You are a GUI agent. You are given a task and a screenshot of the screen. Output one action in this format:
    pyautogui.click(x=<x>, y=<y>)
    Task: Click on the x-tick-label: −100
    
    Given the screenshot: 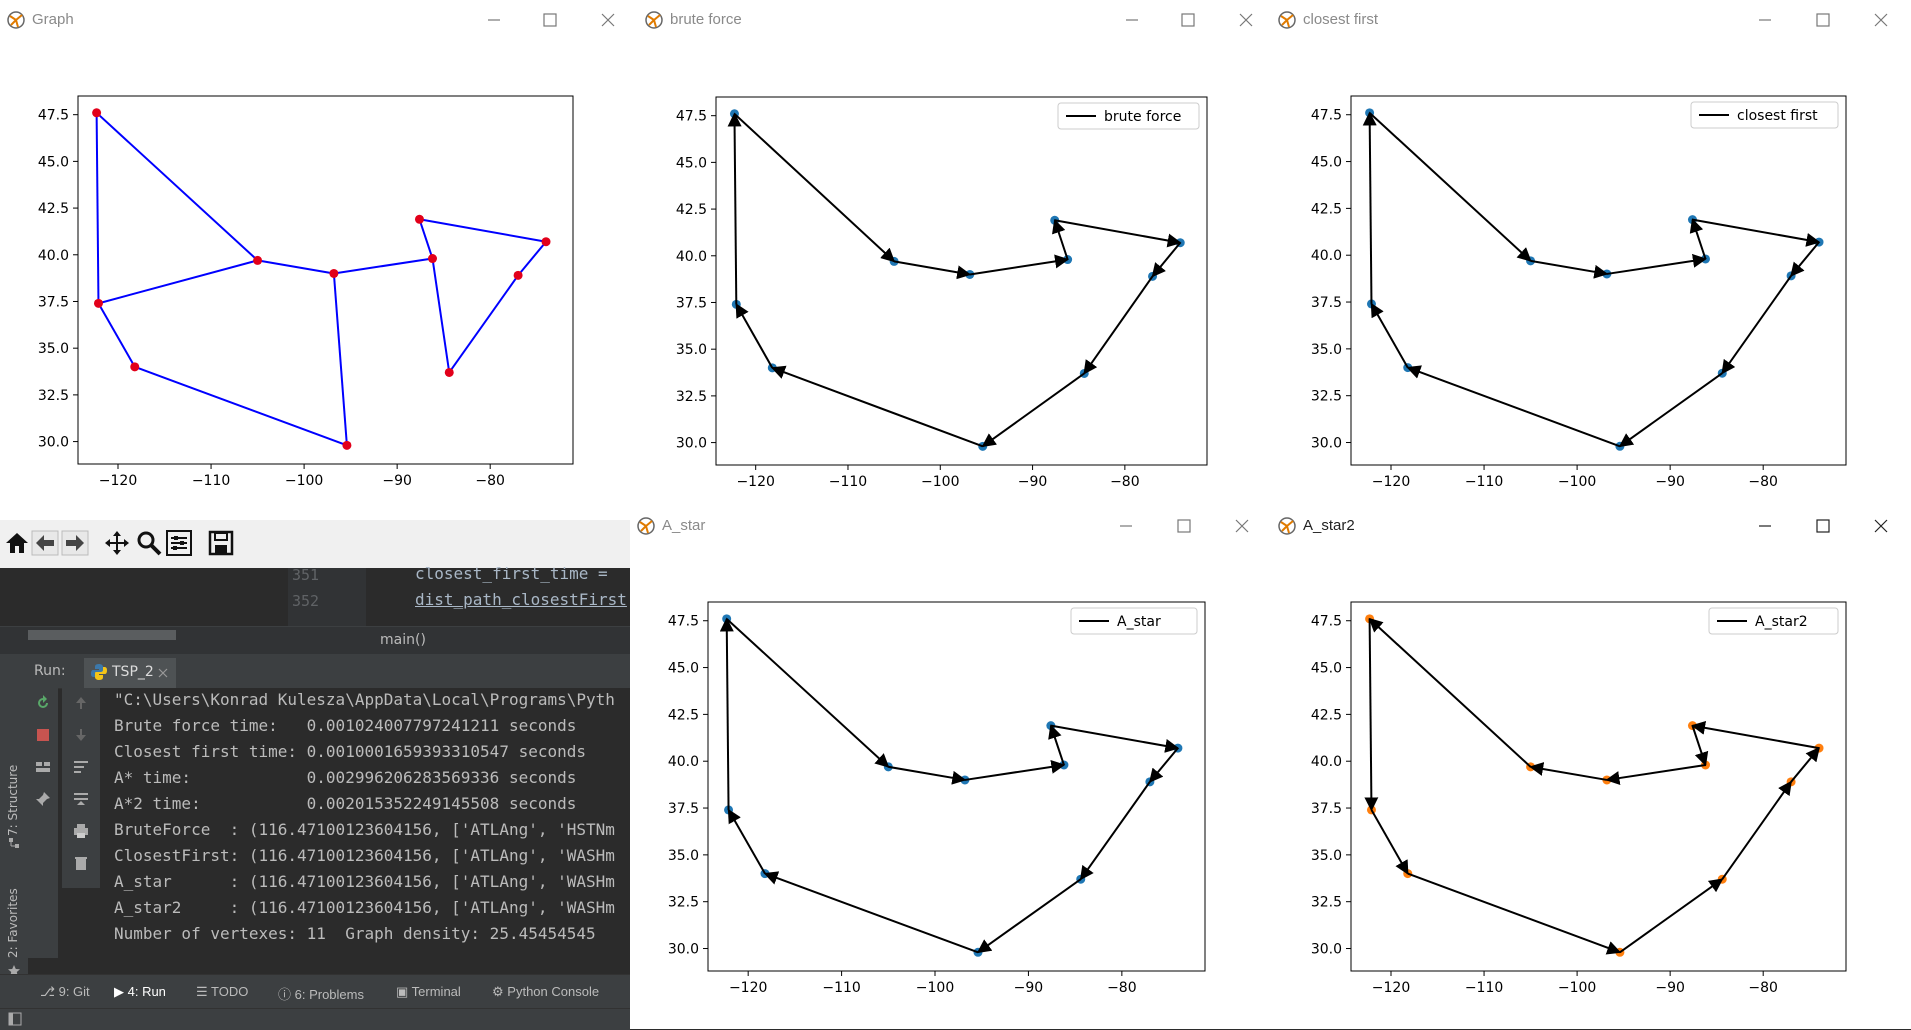 What is the action you would take?
    pyautogui.click(x=304, y=481)
    